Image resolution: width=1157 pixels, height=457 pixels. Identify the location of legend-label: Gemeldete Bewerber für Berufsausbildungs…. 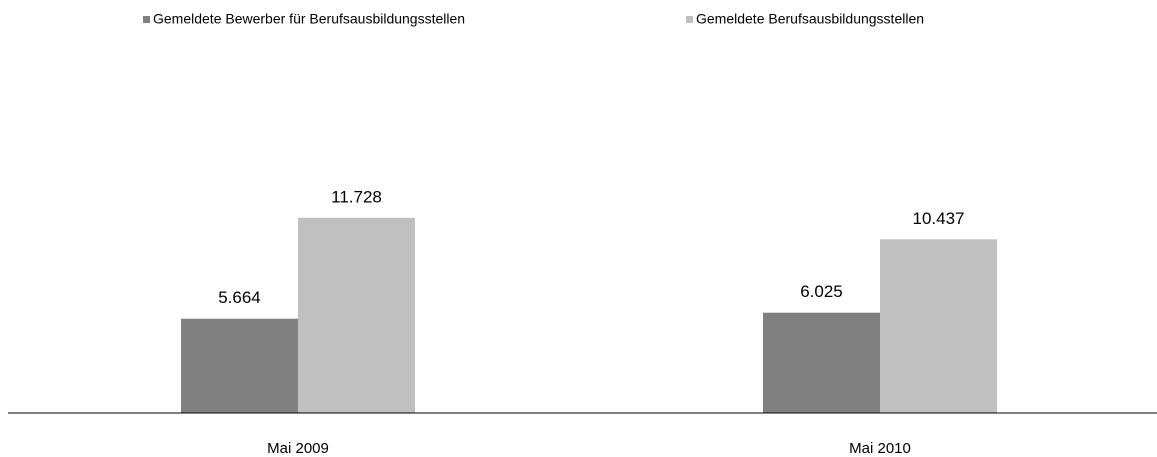
(309, 19).